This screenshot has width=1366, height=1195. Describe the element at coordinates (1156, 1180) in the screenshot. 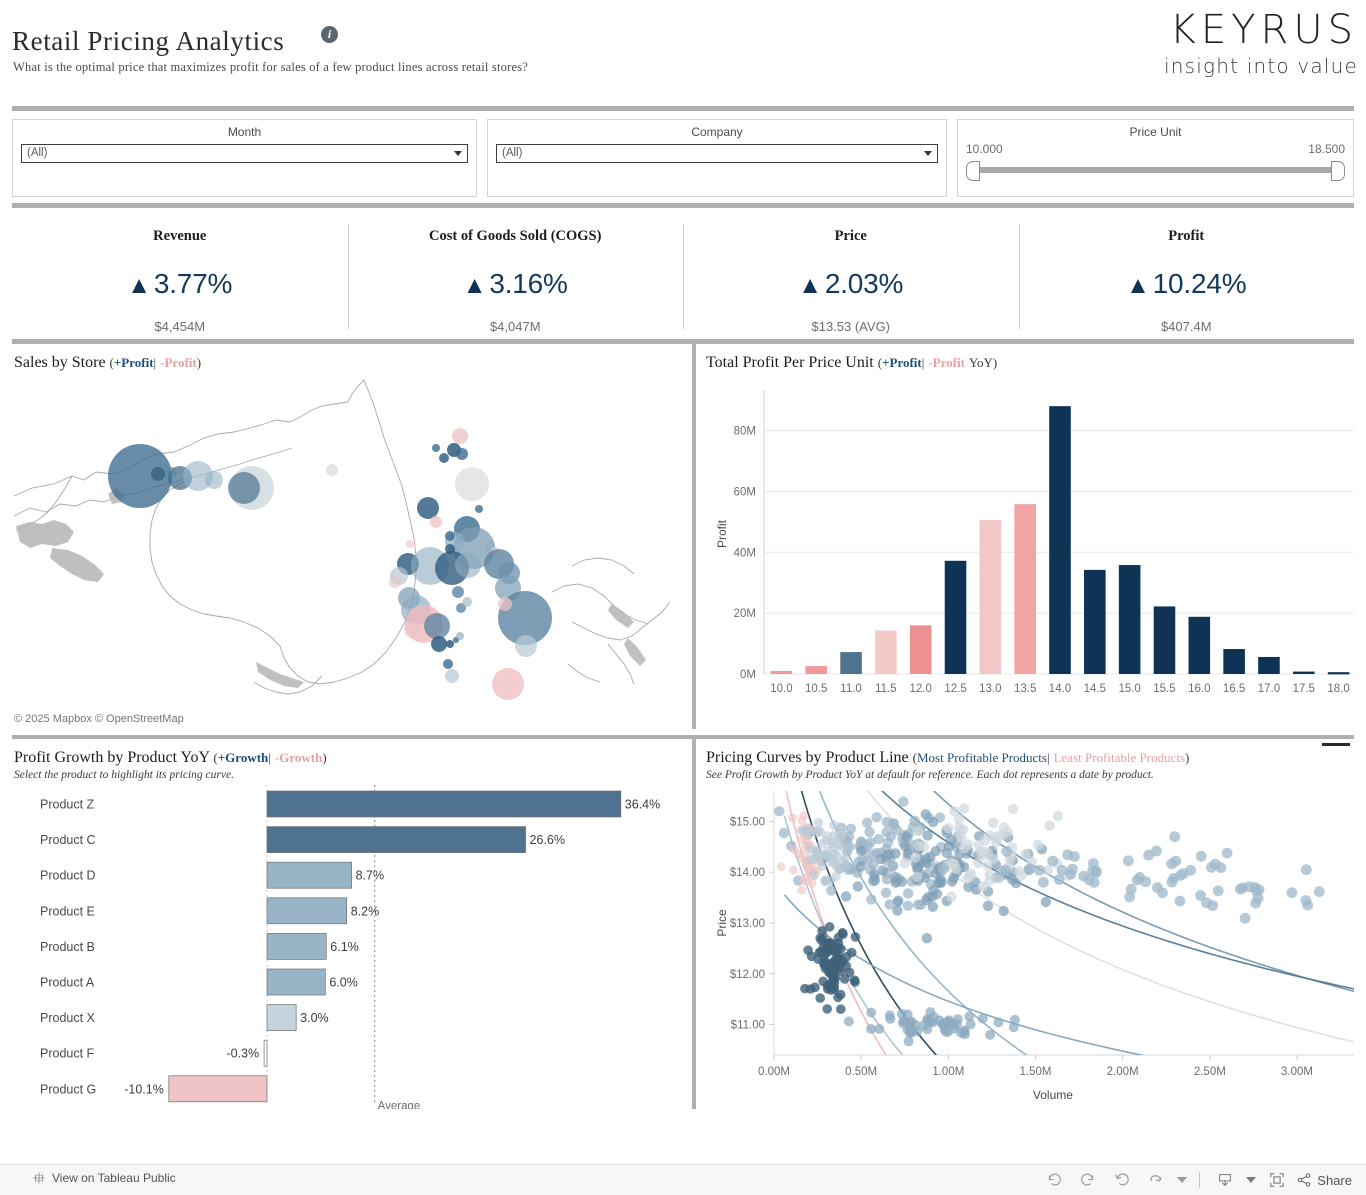

I see `refresh-icon` at that location.